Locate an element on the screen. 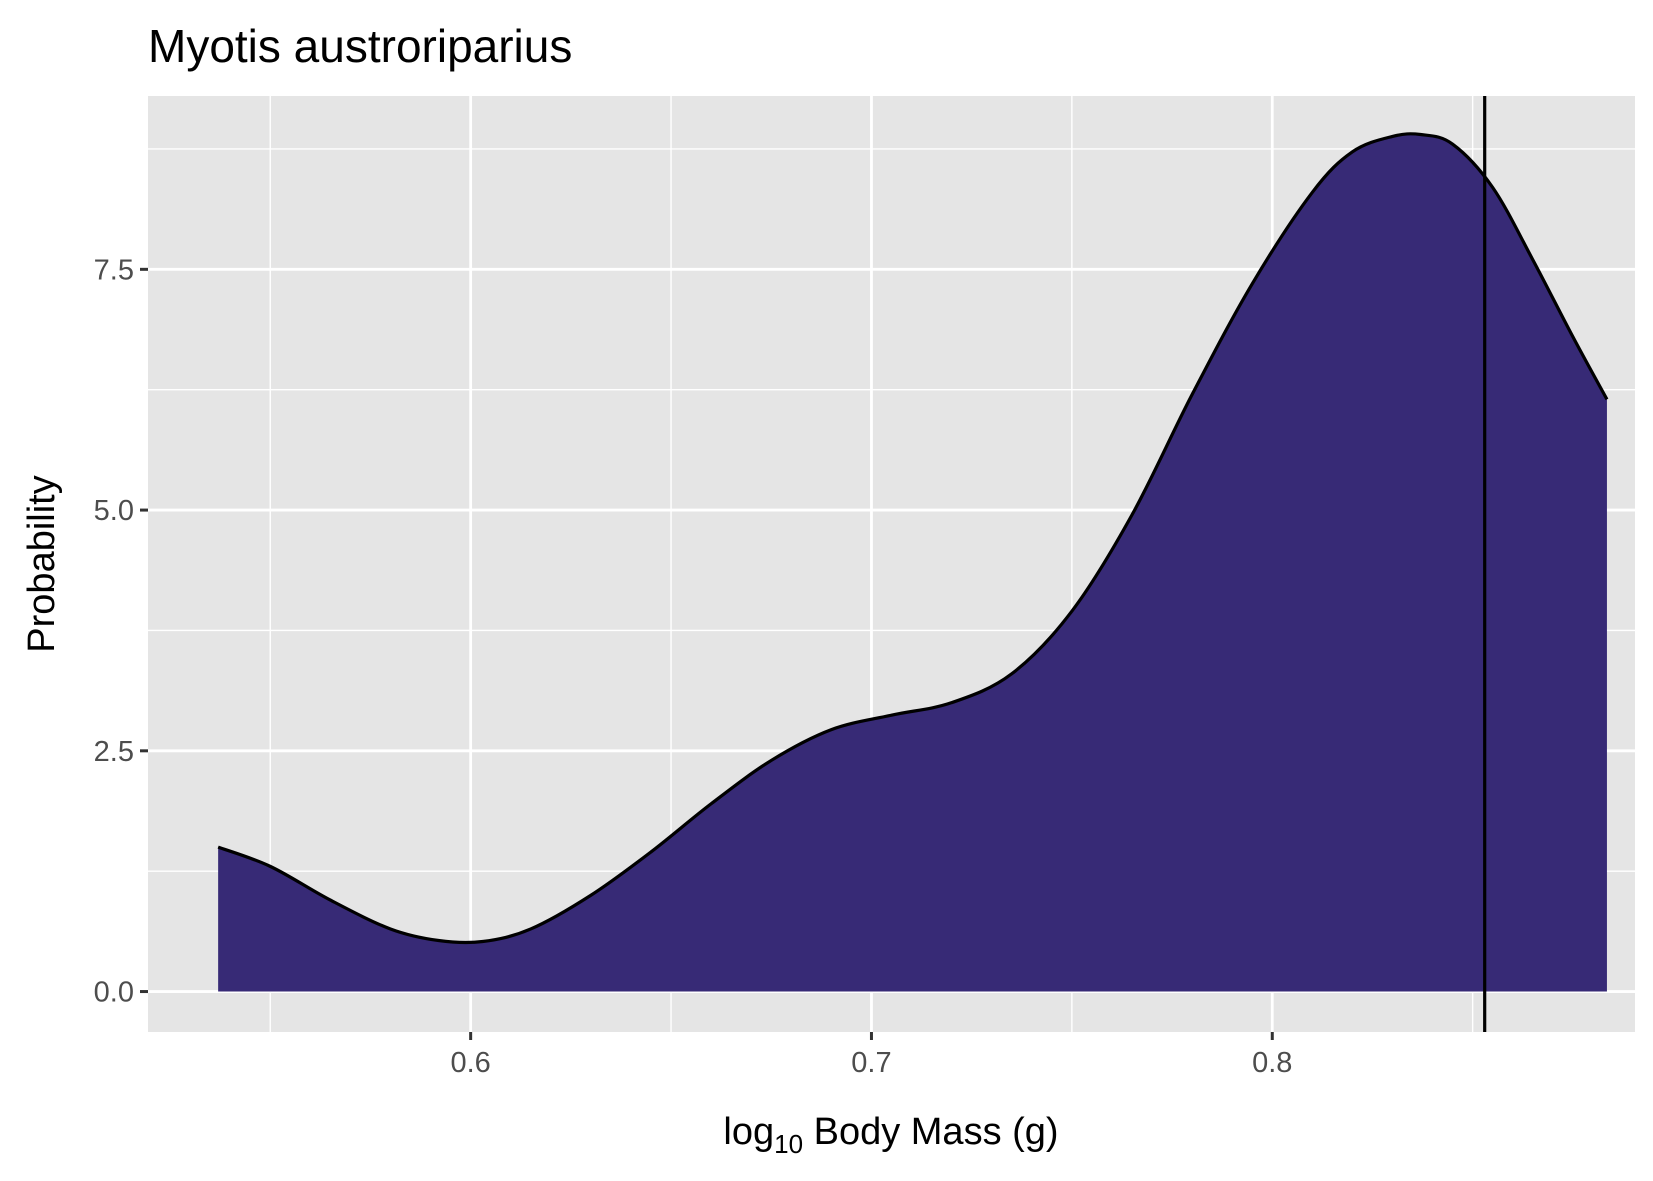 The width and height of the screenshot is (1653, 1181). y-tick-label: 7.5 is located at coordinates (114, 270).